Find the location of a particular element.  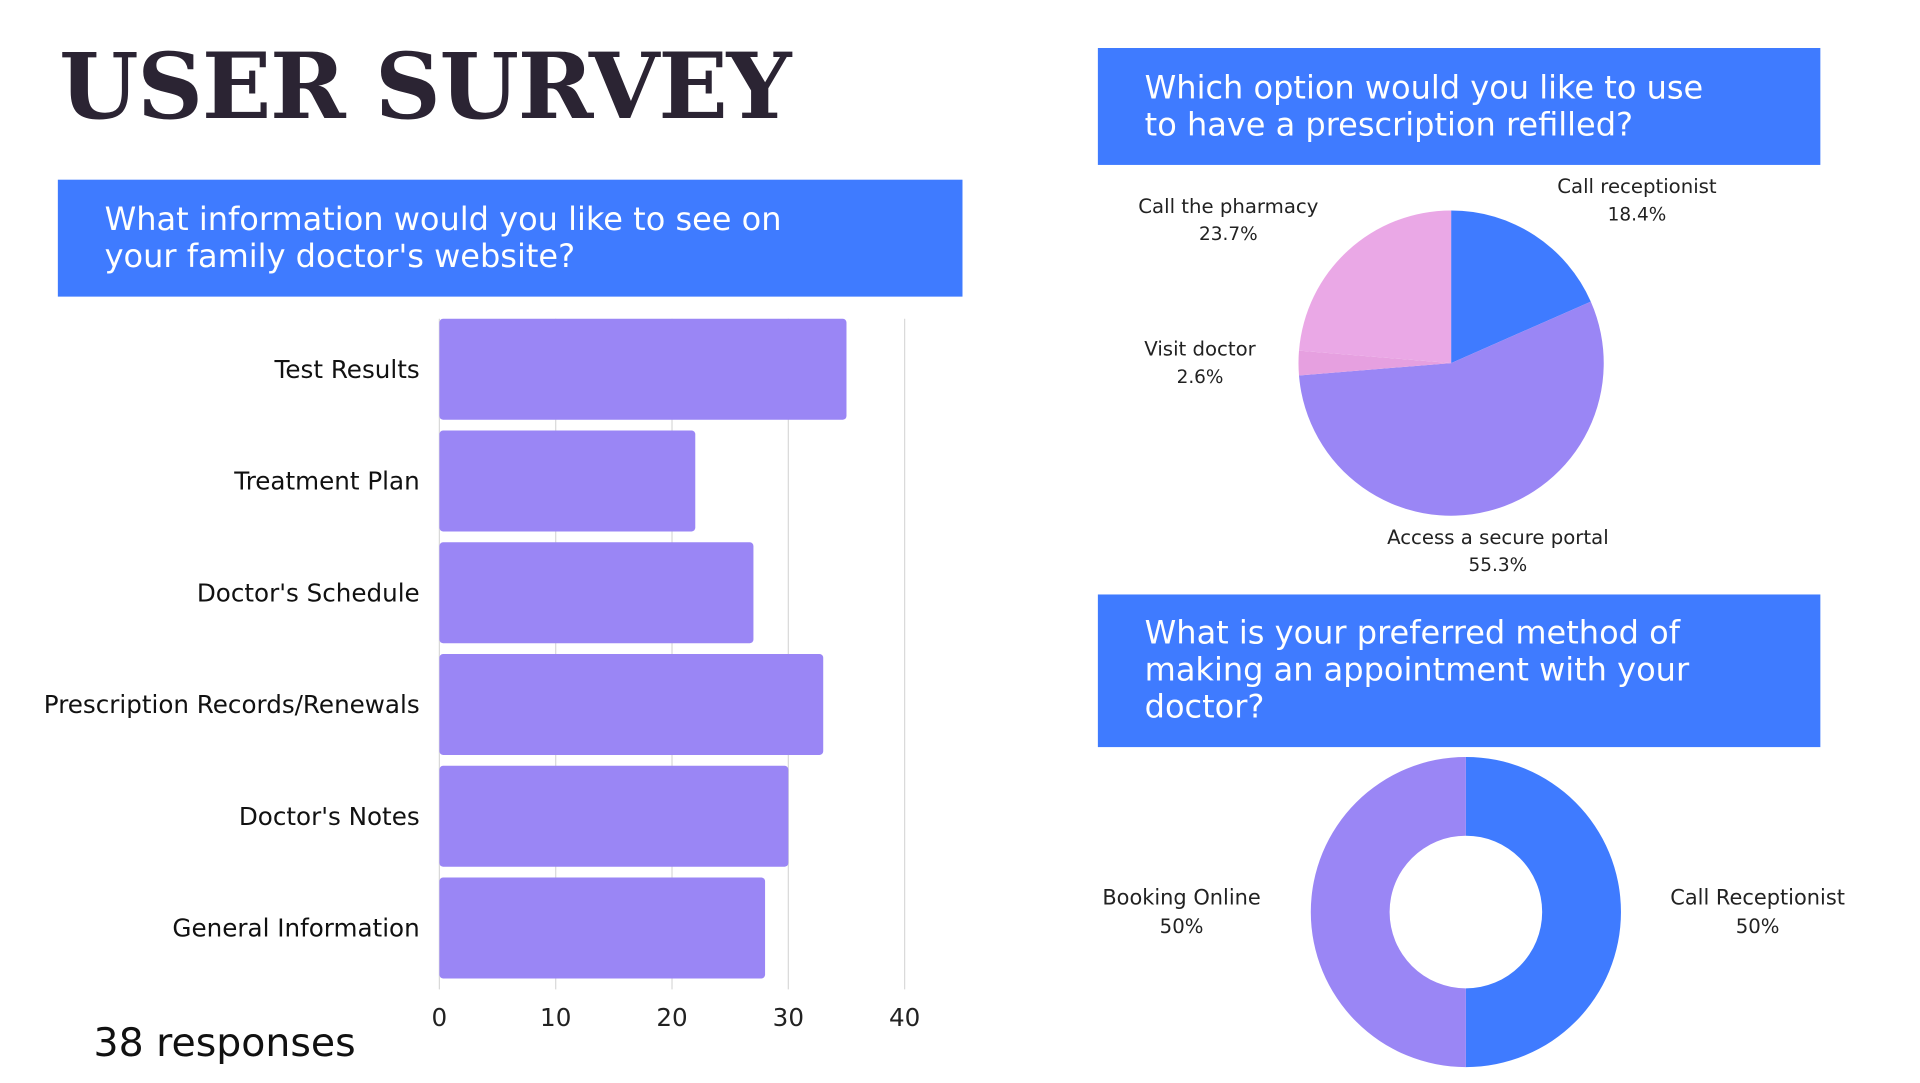

bar-doctor-s-schedule is located at coordinates (596, 593).